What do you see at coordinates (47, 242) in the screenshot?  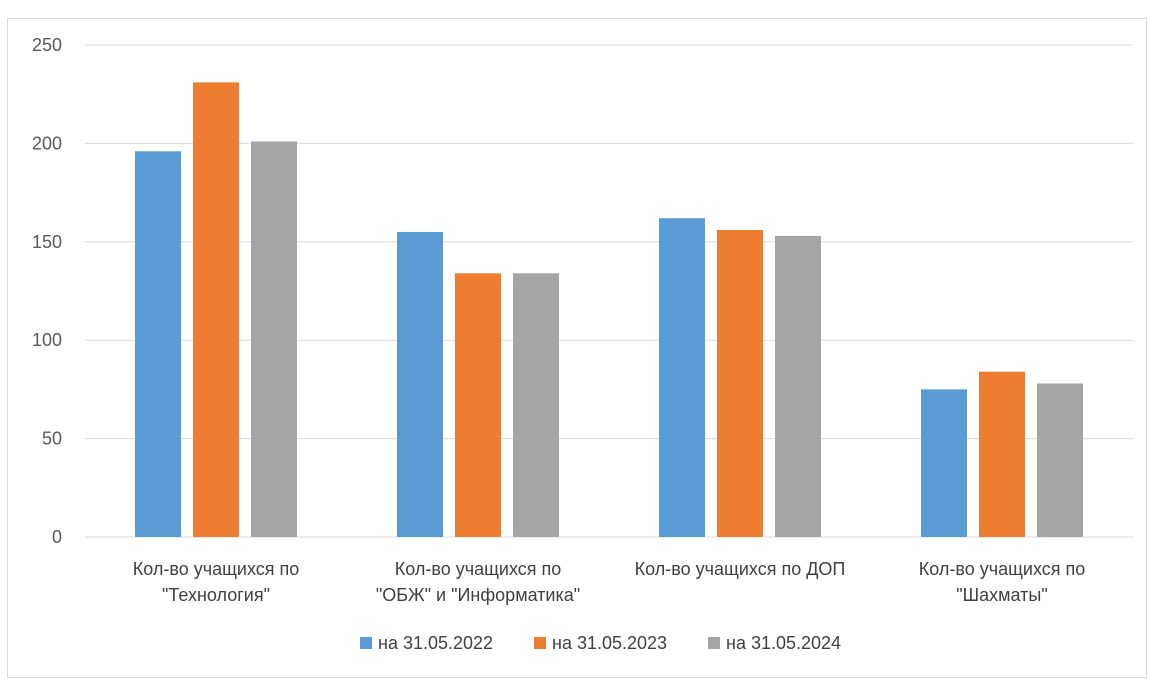 I see `y-tick-label: 150` at bounding box center [47, 242].